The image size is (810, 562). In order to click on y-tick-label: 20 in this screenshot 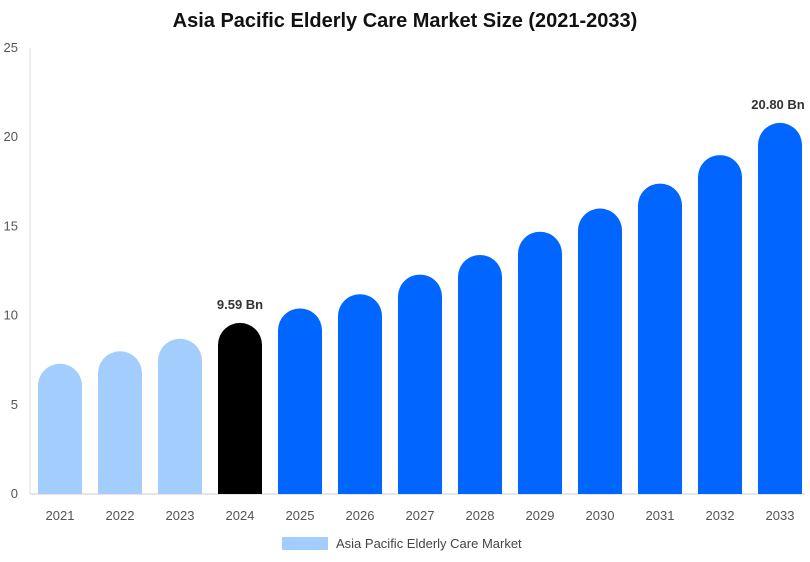, I will do `click(11, 136)`.